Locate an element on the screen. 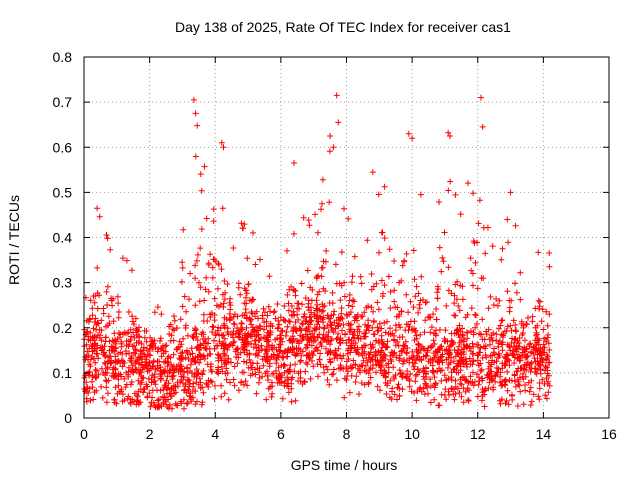 Image resolution: width=640 pixels, height=480 pixels. y-tick-label: 0.3 is located at coordinates (63, 283).